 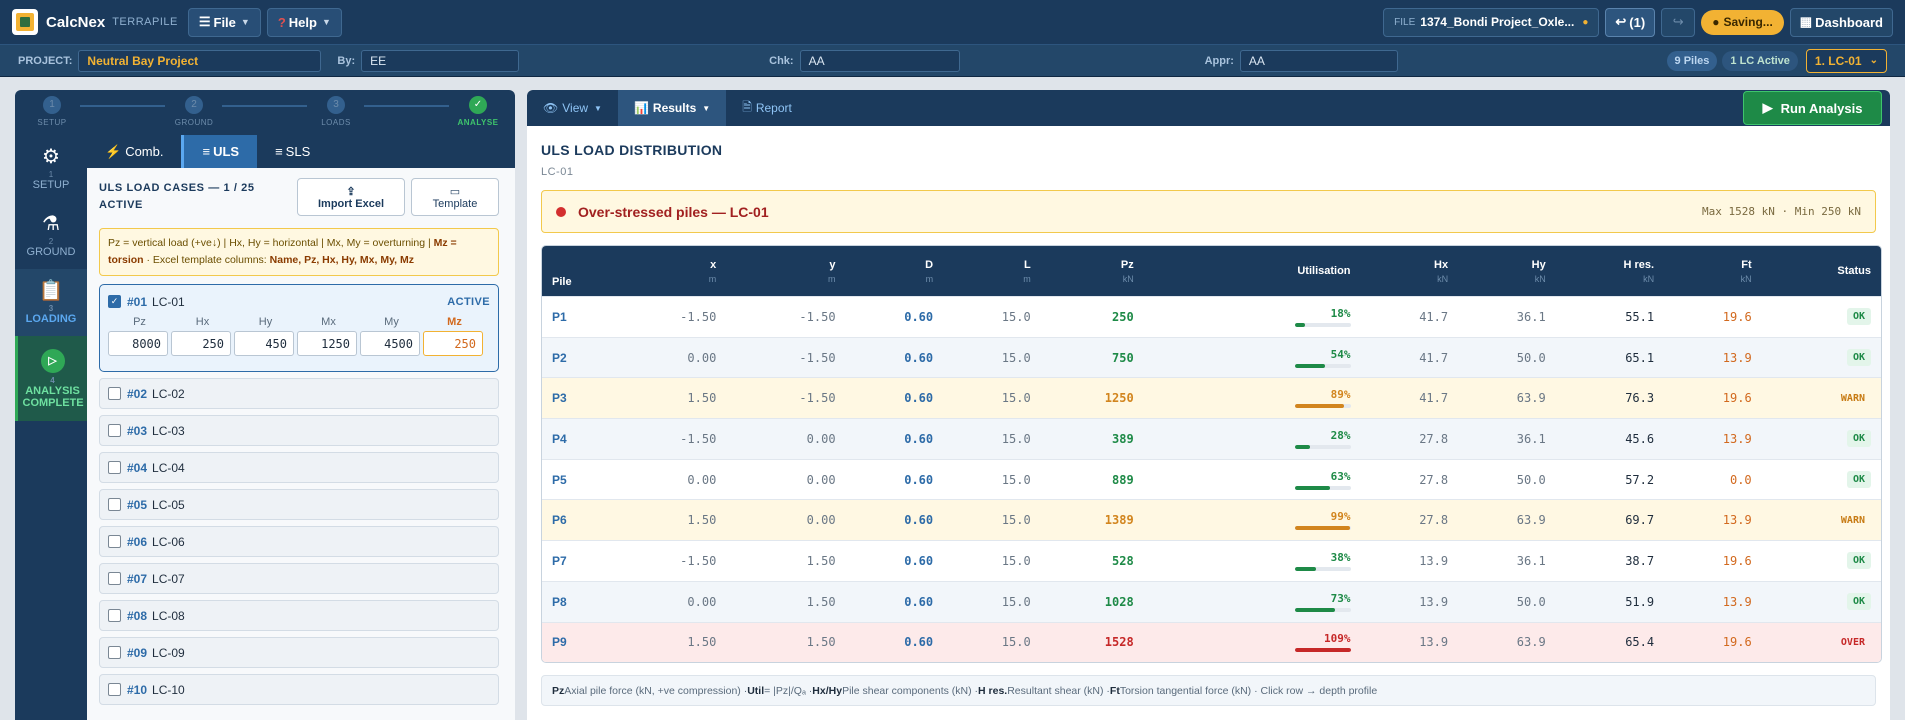 I want to click on app-logo, so click(x=25, y=22).